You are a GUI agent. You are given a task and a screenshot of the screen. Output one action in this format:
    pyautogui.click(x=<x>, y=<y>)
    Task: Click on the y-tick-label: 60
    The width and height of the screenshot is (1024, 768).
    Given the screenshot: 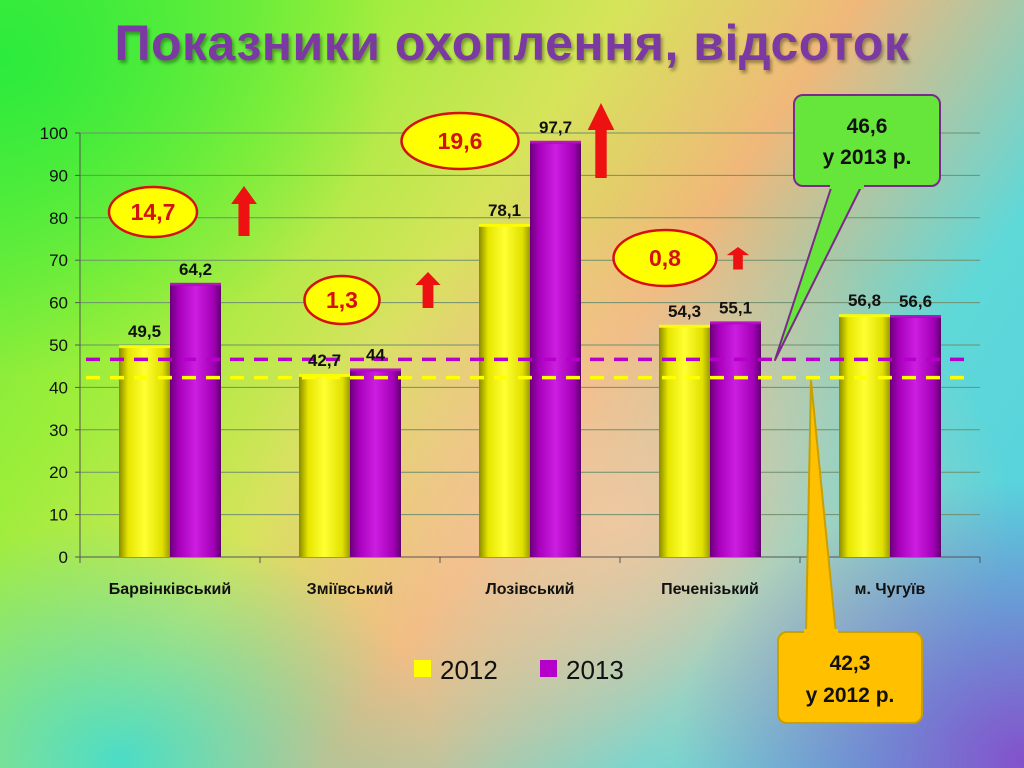 What is the action you would take?
    pyautogui.click(x=58, y=303)
    